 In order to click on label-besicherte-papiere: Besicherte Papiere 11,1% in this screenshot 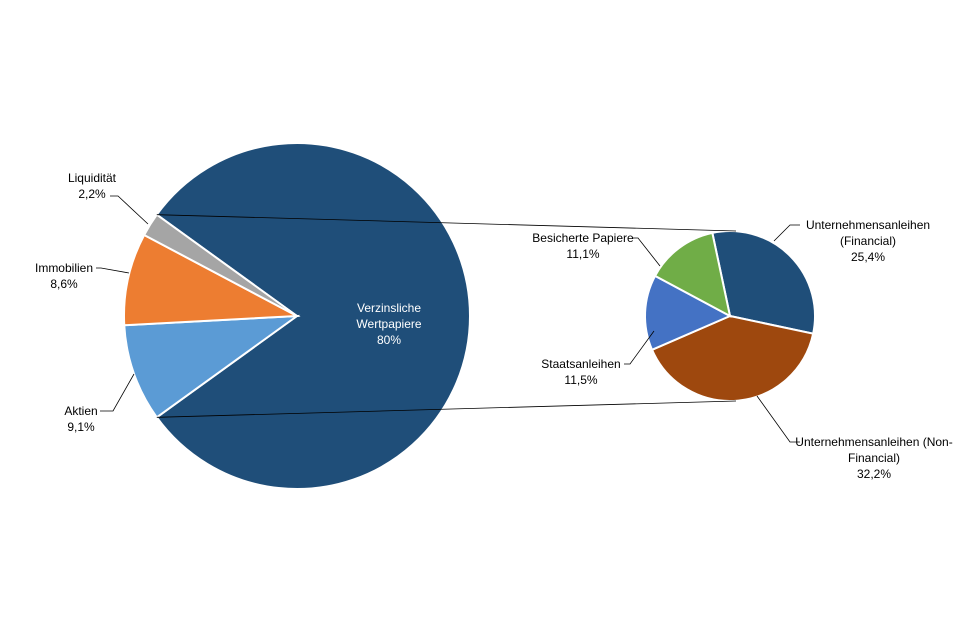, I will do `click(583, 246)`.